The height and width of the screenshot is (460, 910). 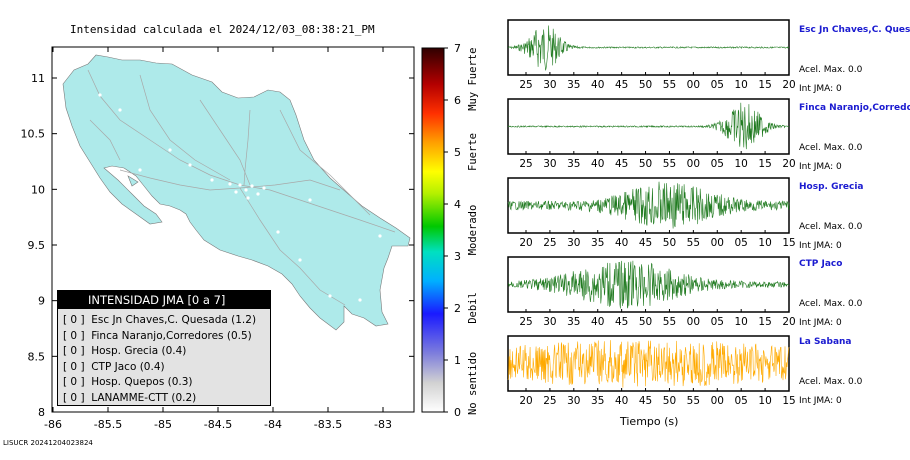 I want to click on colorbar-category-label: Debil, so click(x=473, y=308).